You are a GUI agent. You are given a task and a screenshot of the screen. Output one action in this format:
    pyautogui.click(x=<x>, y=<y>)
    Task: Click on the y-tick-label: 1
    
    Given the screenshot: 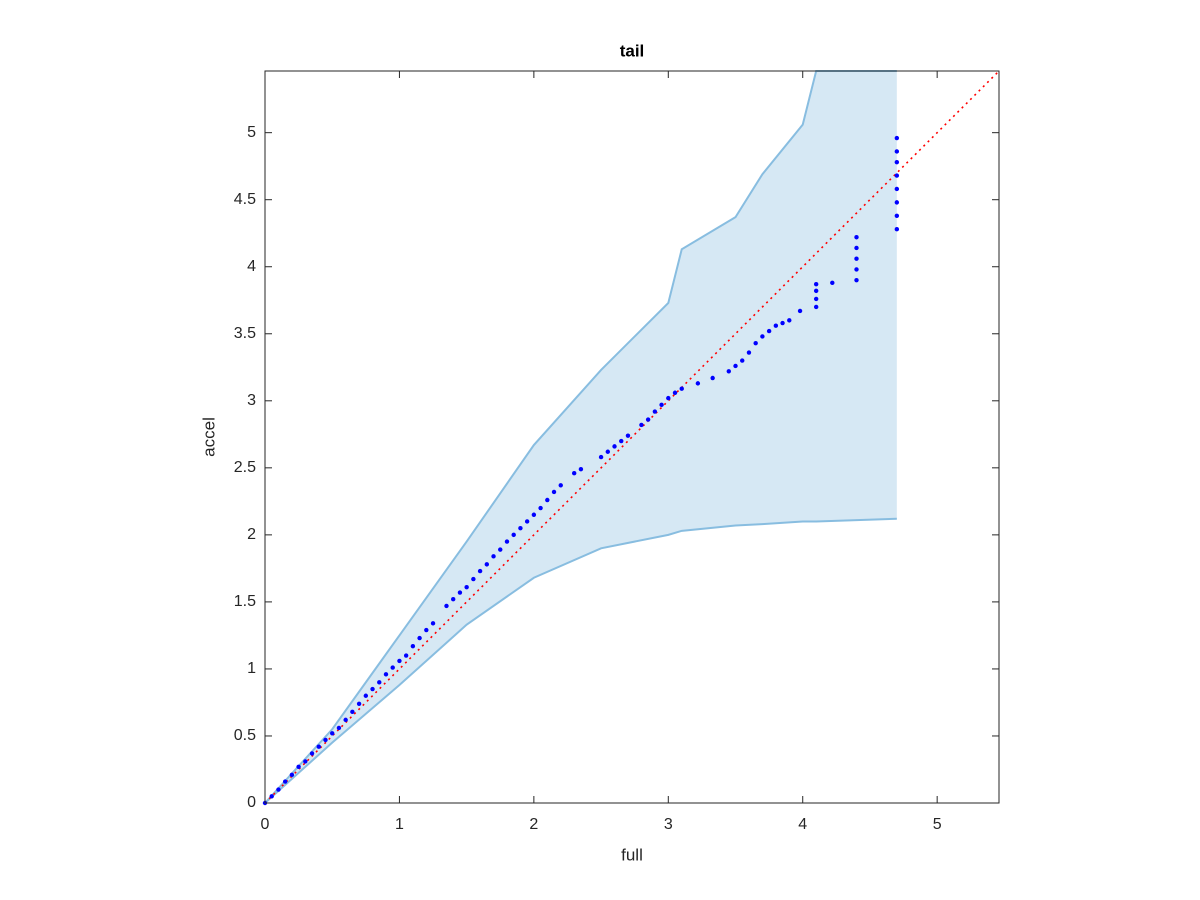 What is the action you would take?
    pyautogui.click(x=251, y=668)
    